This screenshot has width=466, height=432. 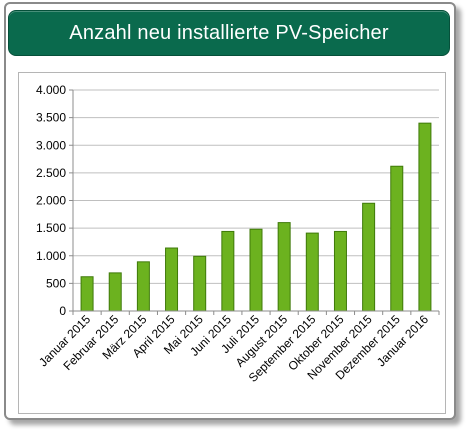 I want to click on chart-title-bar: Anzahl neu installierte PV-Speicher, so click(x=229, y=33).